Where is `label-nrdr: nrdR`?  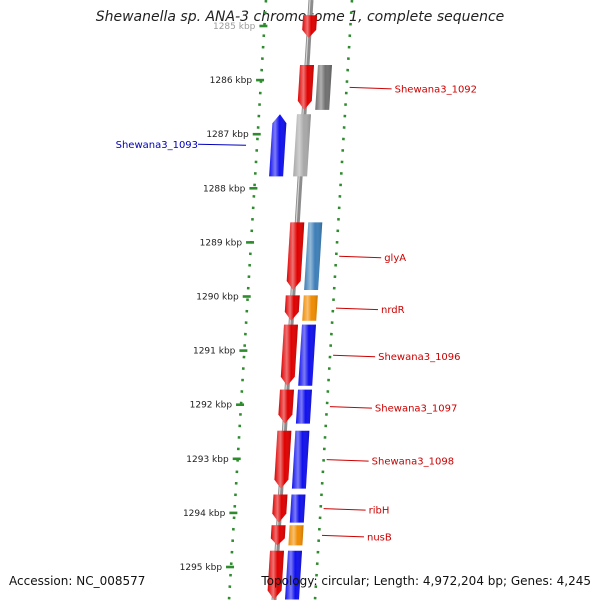
label-nrdr: nrdR is located at coordinates (393, 310).